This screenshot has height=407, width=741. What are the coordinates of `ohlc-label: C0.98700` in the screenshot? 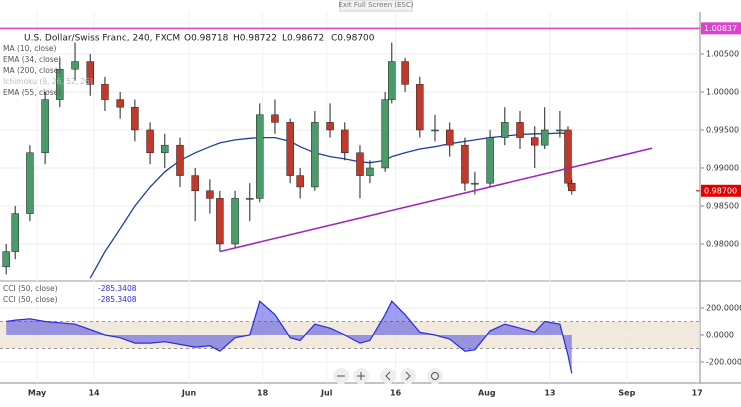 It's located at (353, 39).